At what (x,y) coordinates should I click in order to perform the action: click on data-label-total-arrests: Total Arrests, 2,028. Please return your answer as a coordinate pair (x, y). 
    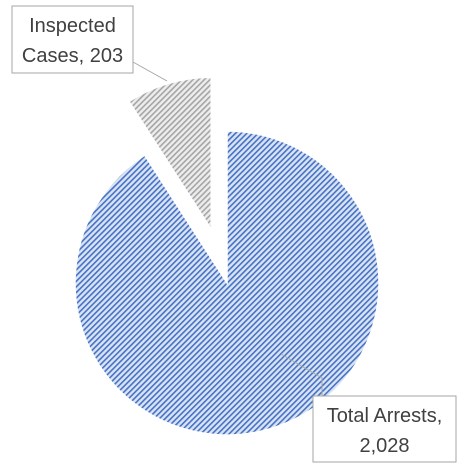
    Looking at the image, I should click on (384, 429).